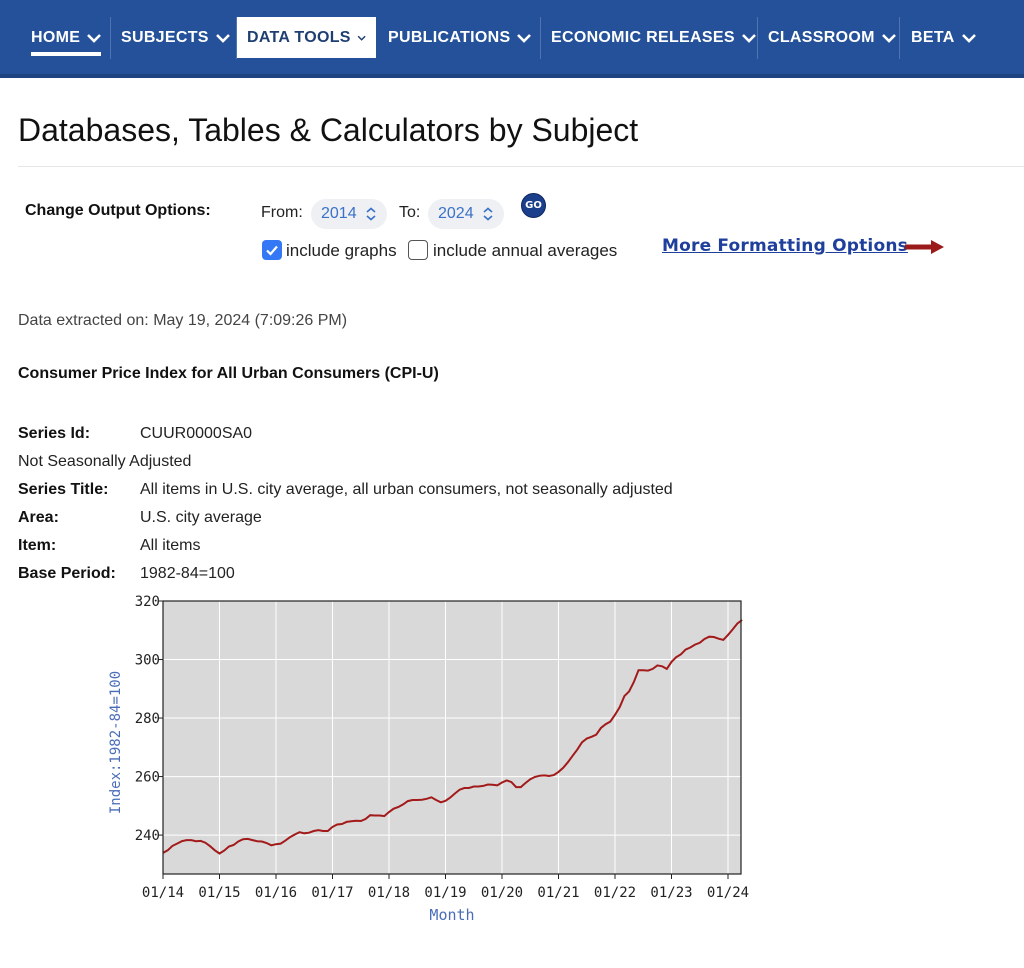 The height and width of the screenshot is (968, 1024). I want to click on nav-item-label: PUBLICATIONS, so click(449, 37).